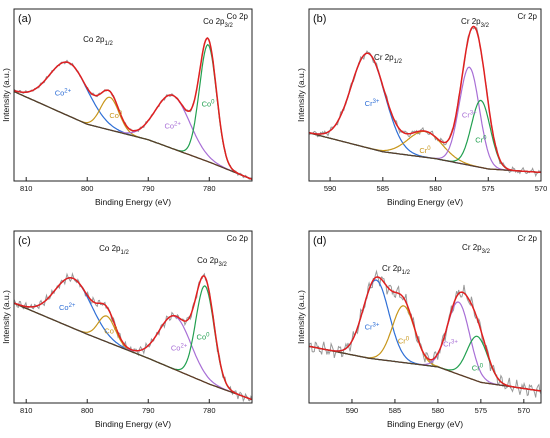  Describe the element at coordinates (319, 241) in the screenshot. I see `panel-letter: (d)` at that location.